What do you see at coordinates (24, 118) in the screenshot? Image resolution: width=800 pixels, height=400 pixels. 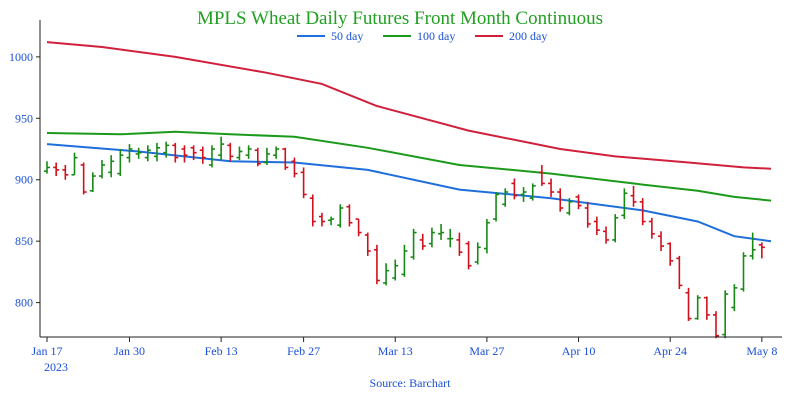 I see `y-tick-label: 950` at bounding box center [24, 118].